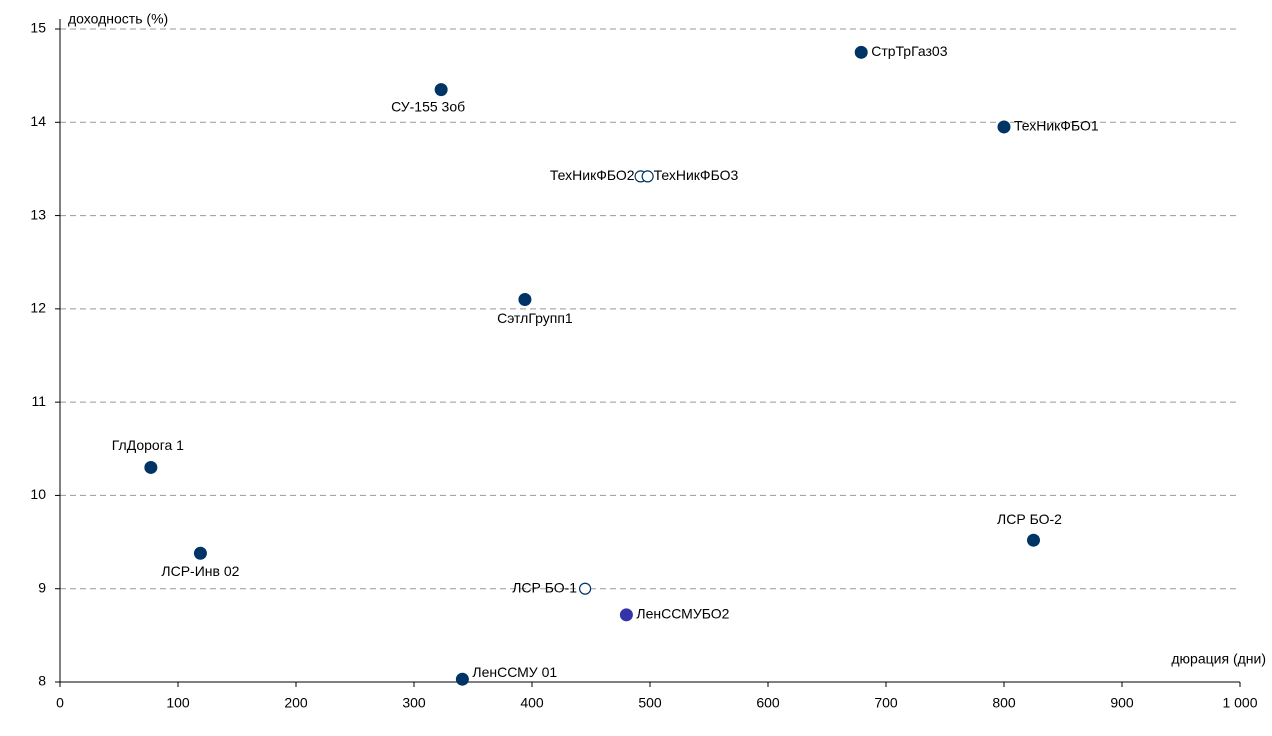 This screenshot has height=736, width=1272. What do you see at coordinates (296, 703) in the screenshot?
I see `x-tick-label: 200` at bounding box center [296, 703].